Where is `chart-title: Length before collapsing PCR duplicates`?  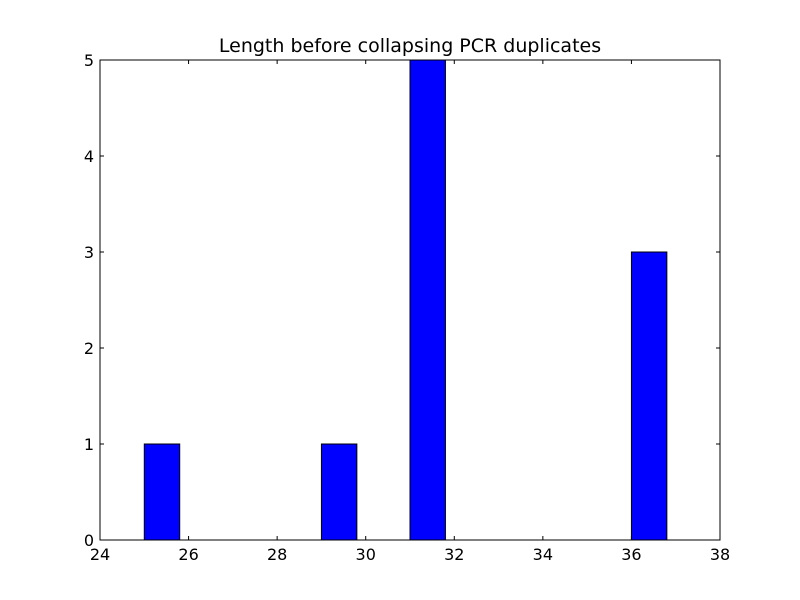
chart-title: Length before collapsing PCR duplicates is located at coordinates (410, 46).